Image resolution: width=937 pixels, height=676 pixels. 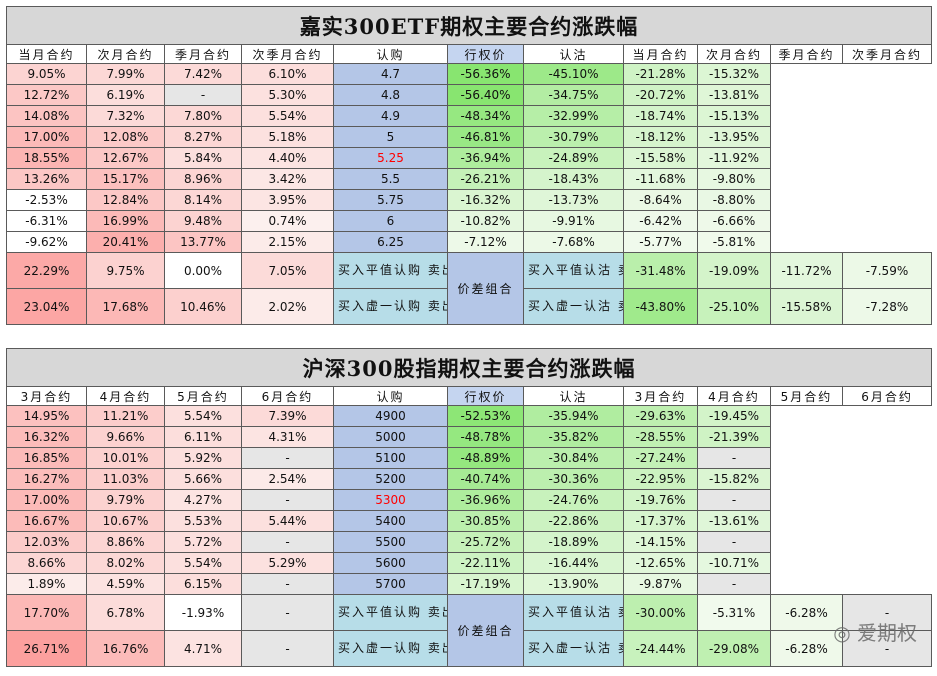 What do you see at coordinates (875, 631) in the screenshot?
I see `watermark-logo: ◎ 爱期权` at bounding box center [875, 631].